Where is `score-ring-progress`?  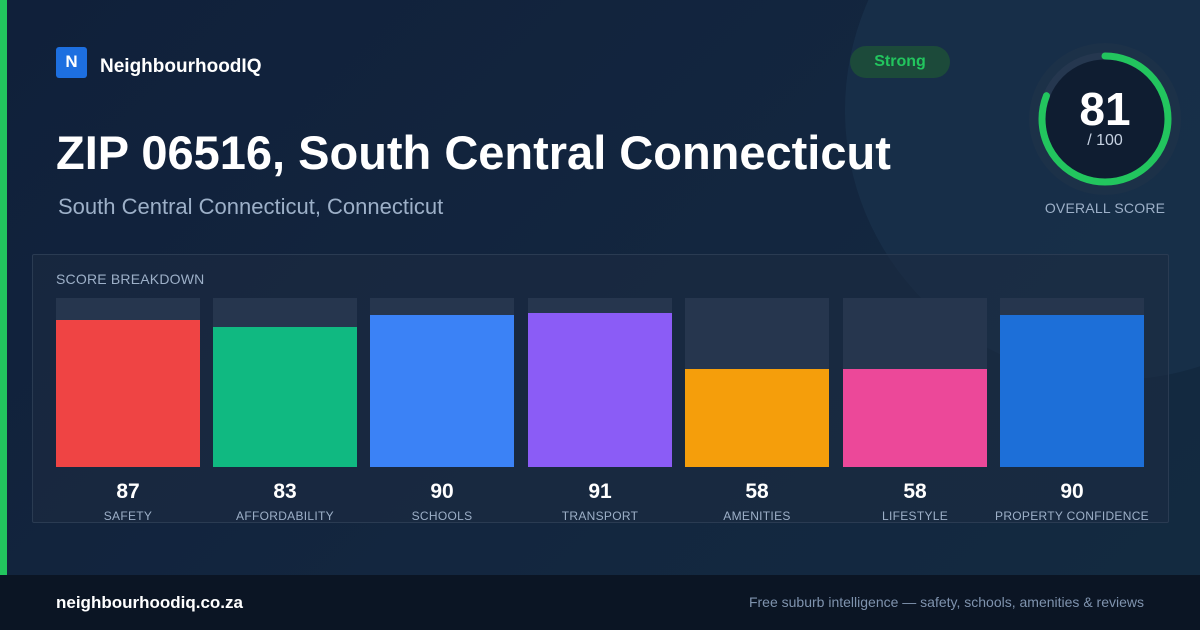 score-ring-progress is located at coordinates (1105, 119).